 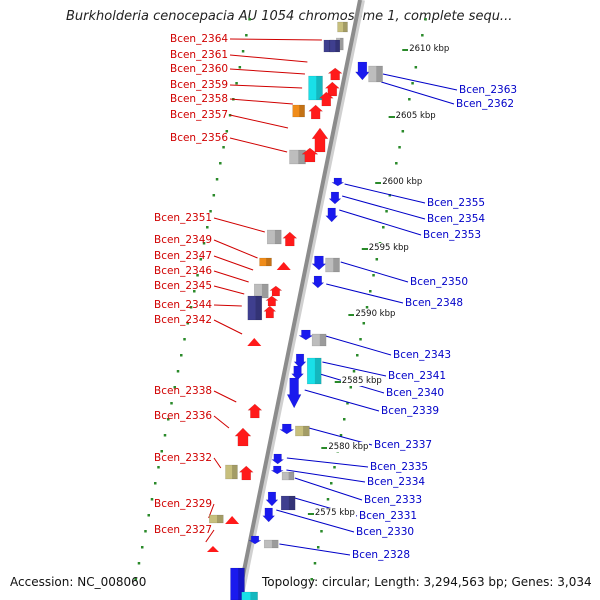 What do you see at coordinates (199, 138) in the screenshot?
I see `gene-label: Bcen_2356` at bounding box center [199, 138].